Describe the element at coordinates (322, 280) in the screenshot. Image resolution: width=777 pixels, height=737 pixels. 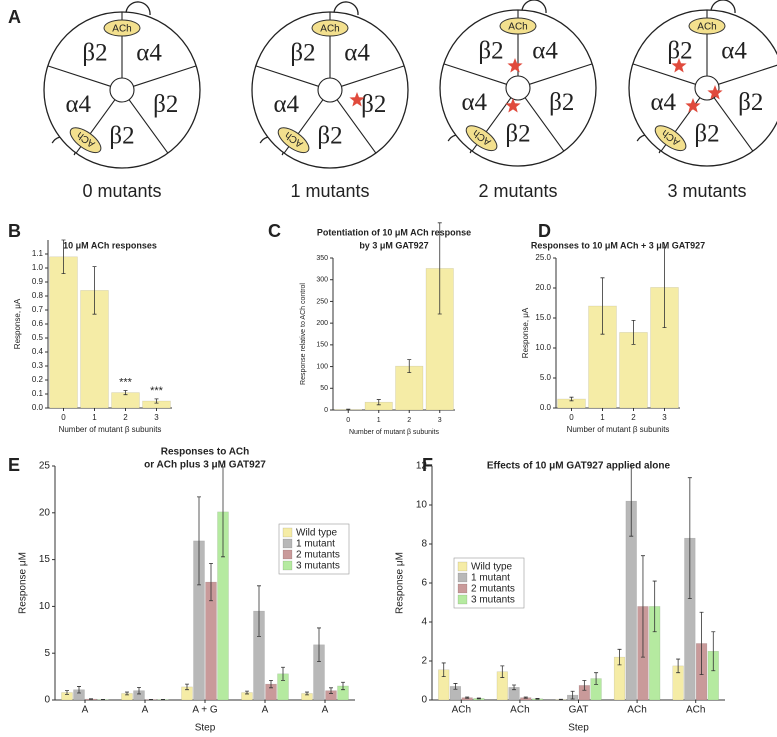
I see `y-tick-label: 300` at that location.